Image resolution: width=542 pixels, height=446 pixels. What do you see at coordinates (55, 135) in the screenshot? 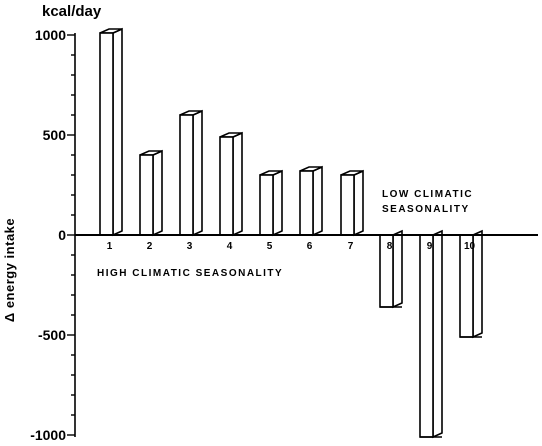
I see `y-tick-label: 500` at bounding box center [55, 135].